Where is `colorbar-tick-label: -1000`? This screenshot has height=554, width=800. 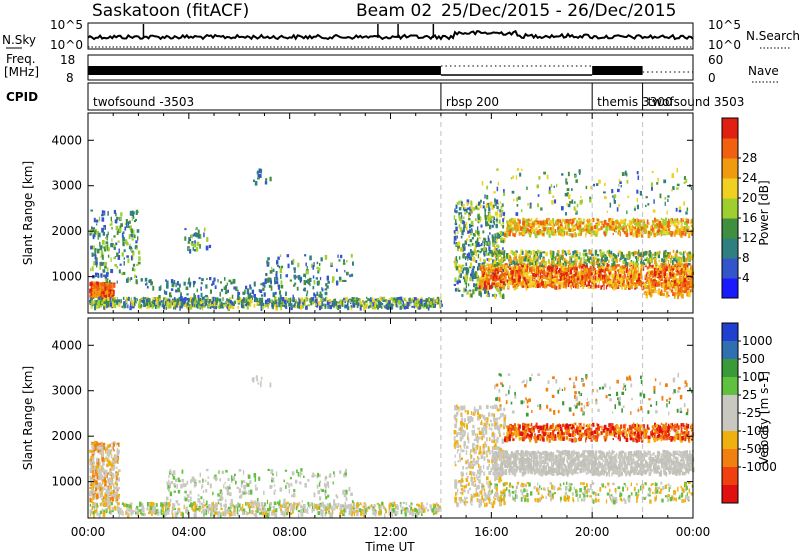 colorbar-tick-label: -1000 is located at coordinates (759, 467).